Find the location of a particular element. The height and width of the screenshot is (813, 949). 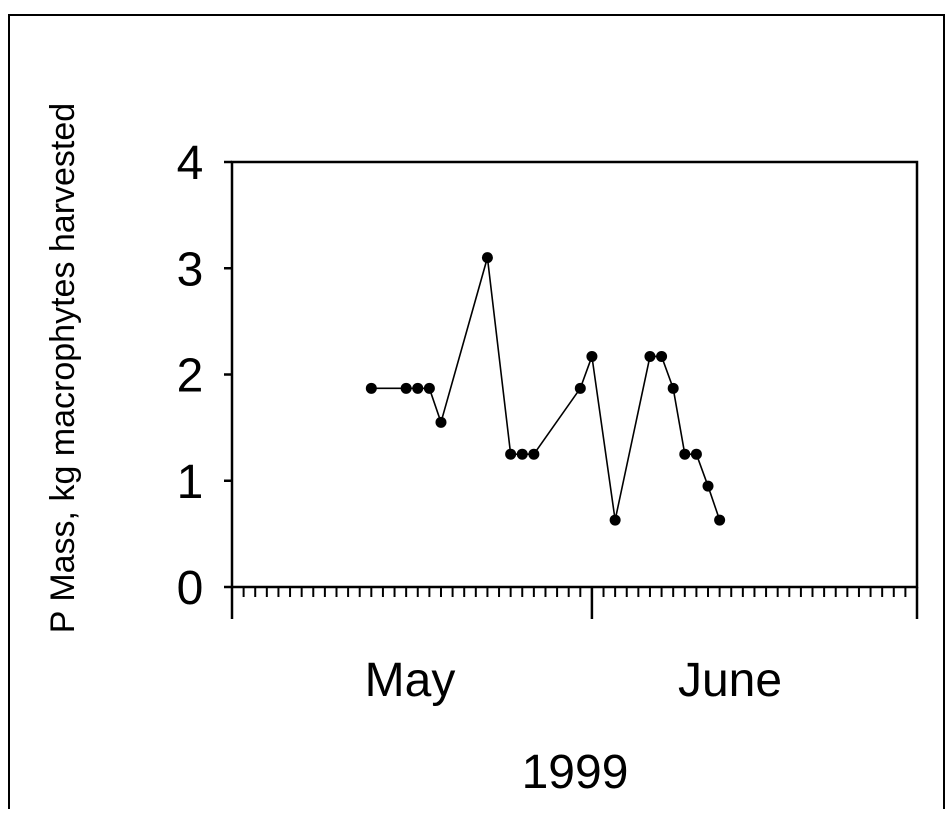

series-line-group is located at coordinates (546, 389).